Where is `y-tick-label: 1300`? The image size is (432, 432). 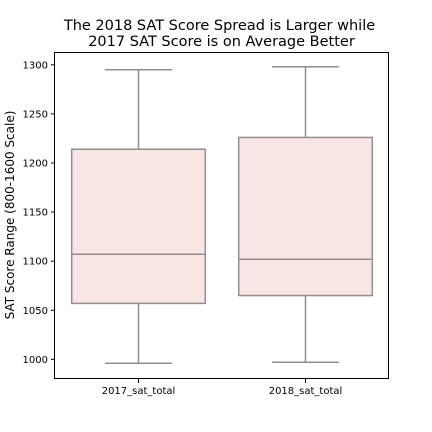
y-tick-label: 1300 is located at coordinates (35, 65).